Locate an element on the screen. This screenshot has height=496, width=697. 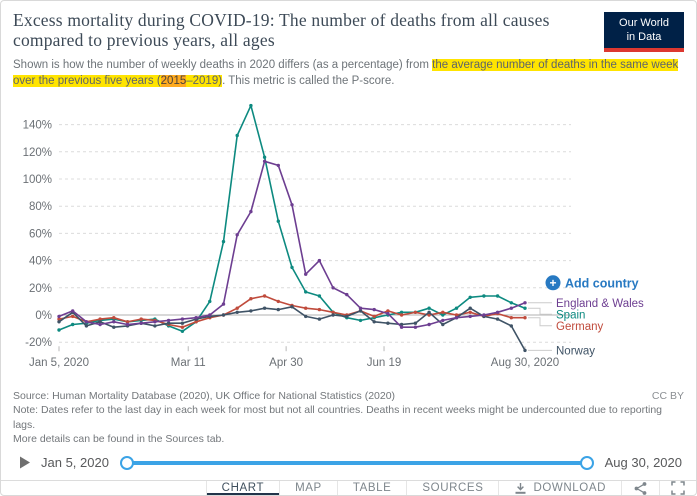
tab-table: TABLE is located at coordinates (371, 487).